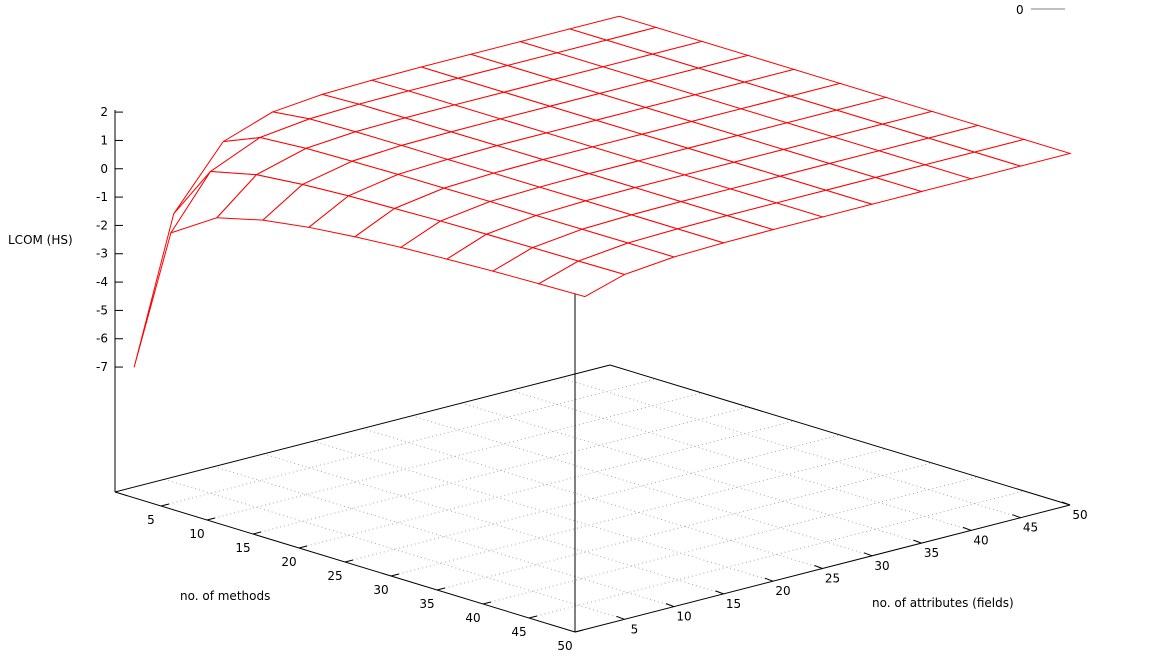 Image resolution: width=1156 pixels, height=661 pixels. Describe the element at coordinates (334, 576) in the screenshot. I see `x-tick-label: 25` at that location.